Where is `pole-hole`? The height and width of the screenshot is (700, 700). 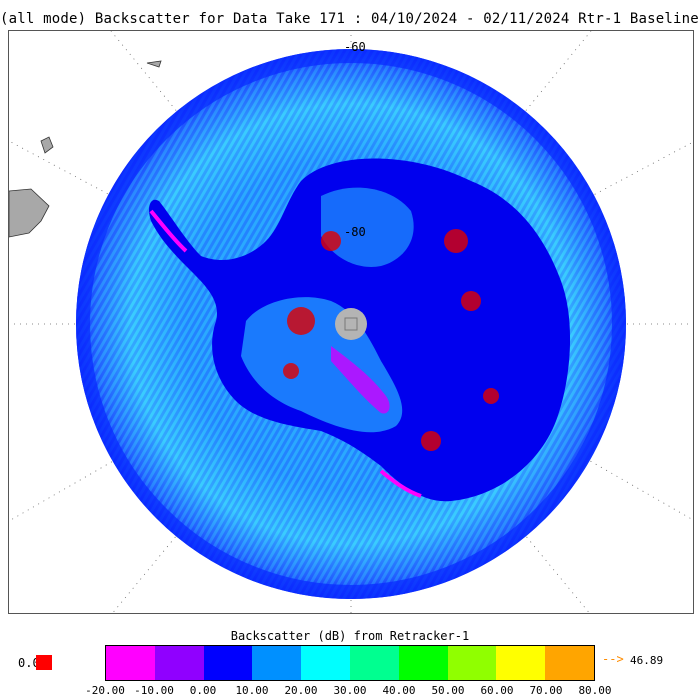 pole-hole is located at coordinates (351, 324).